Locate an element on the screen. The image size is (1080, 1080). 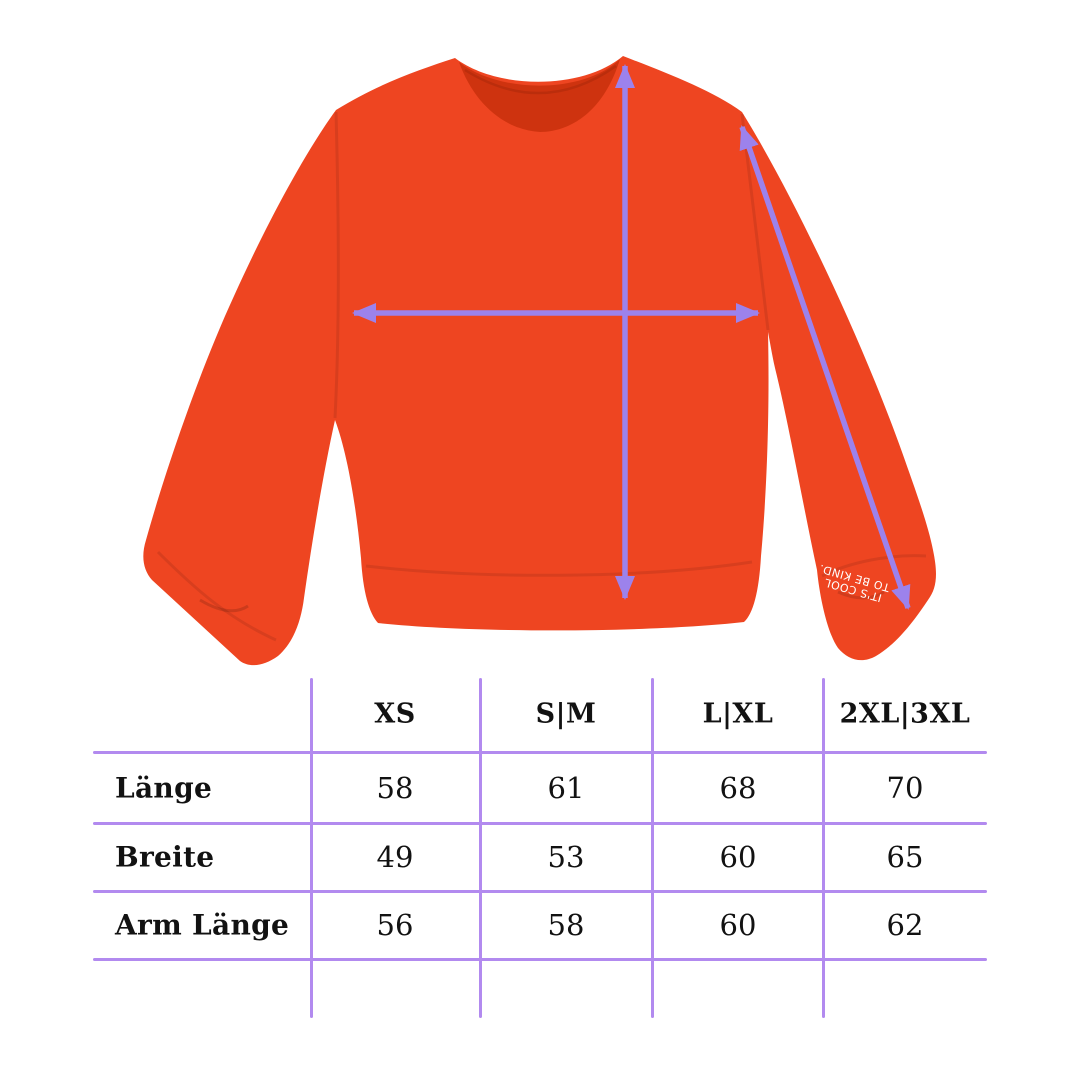
table-cell: 53 is located at coordinates (566, 857).